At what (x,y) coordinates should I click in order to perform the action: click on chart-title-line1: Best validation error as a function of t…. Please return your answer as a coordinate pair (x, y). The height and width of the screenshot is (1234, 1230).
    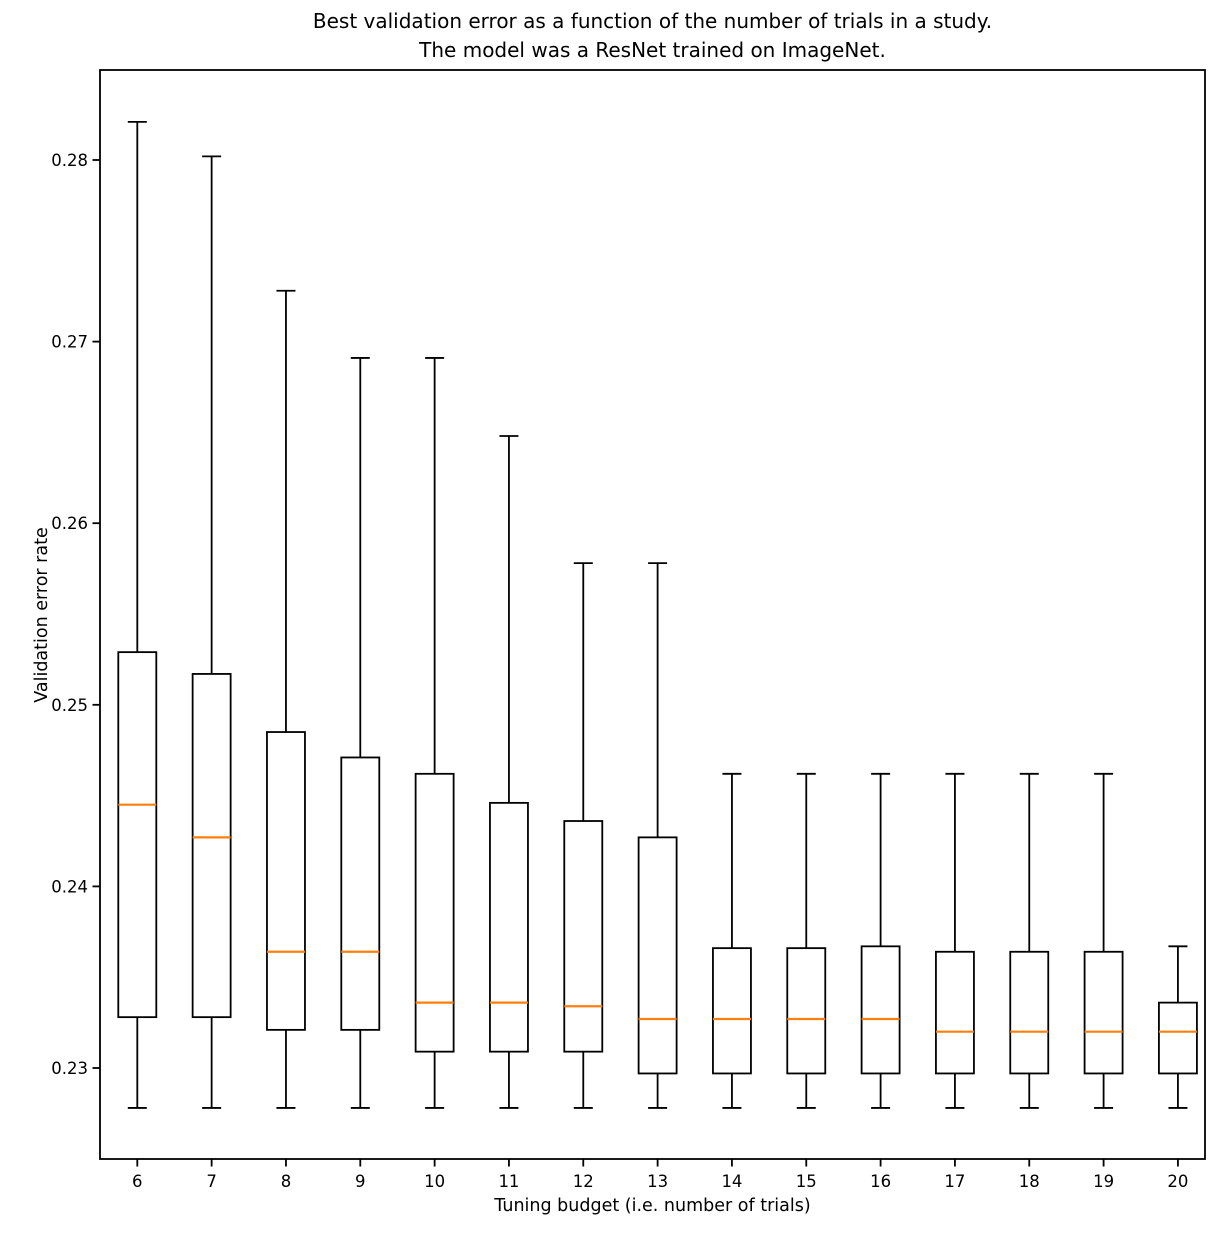
    Looking at the image, I should click on (652, 21).